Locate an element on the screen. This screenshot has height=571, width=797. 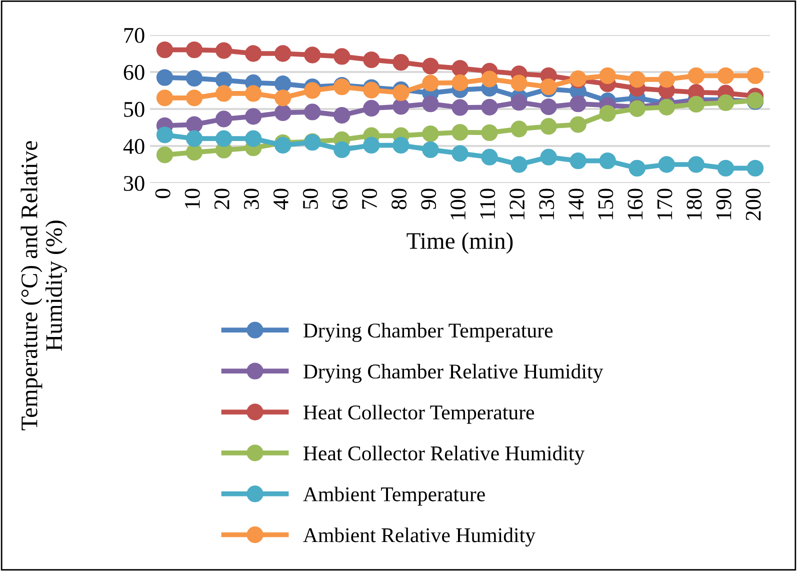
x-tick-label: 160 is located at coordinates (635, 204).